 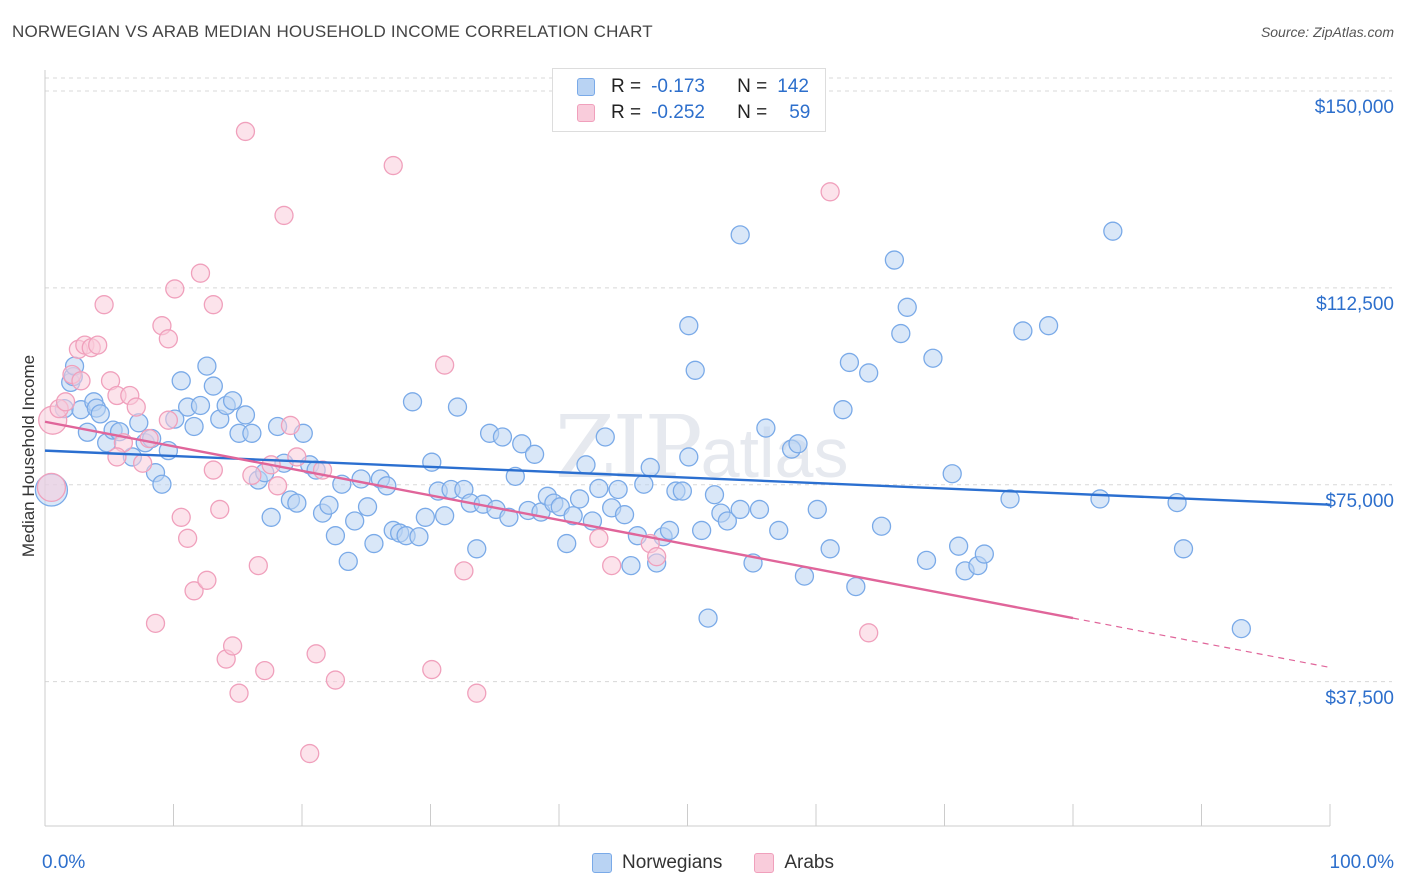 I want to click on series-legend: Norwegians Arabs, so click(x=729, y=863).